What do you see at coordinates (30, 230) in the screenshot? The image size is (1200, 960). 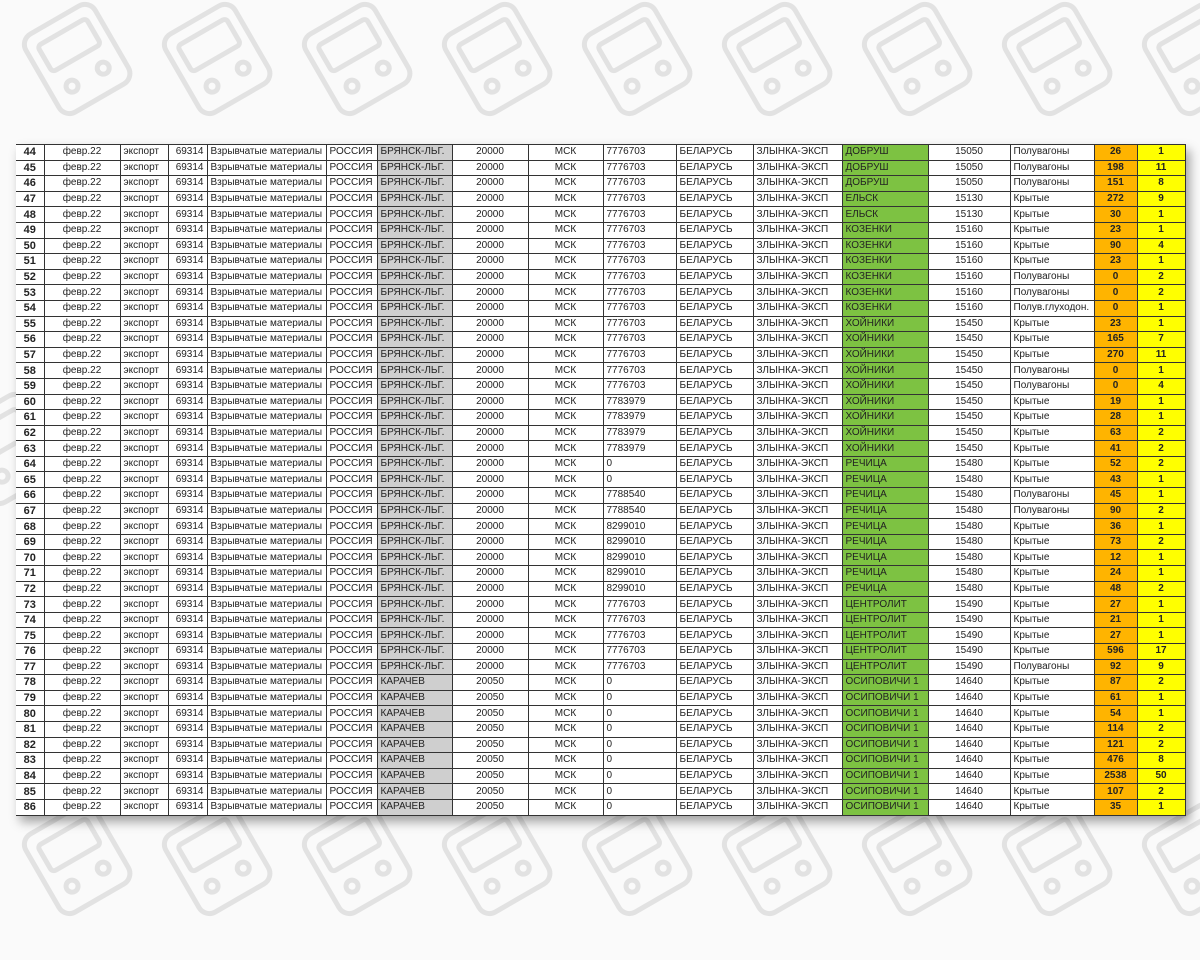 I see `row-number-cell: 49` at bounding box center [30, 230].